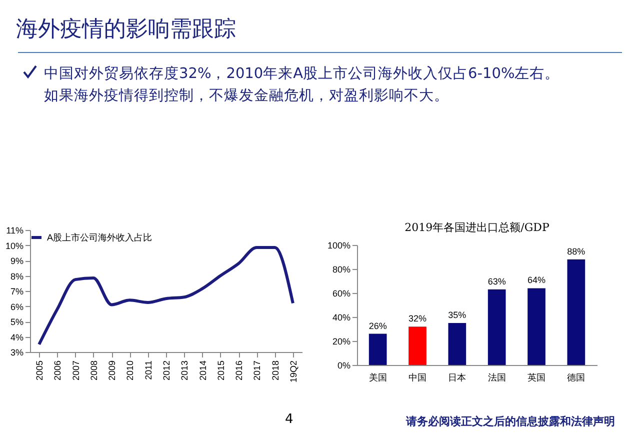 The height and width of the screenshot is (441, 639). Describe the element at coordinates (148, 370) in the screenshot. I see `x-tick-label: 2011` at that location.